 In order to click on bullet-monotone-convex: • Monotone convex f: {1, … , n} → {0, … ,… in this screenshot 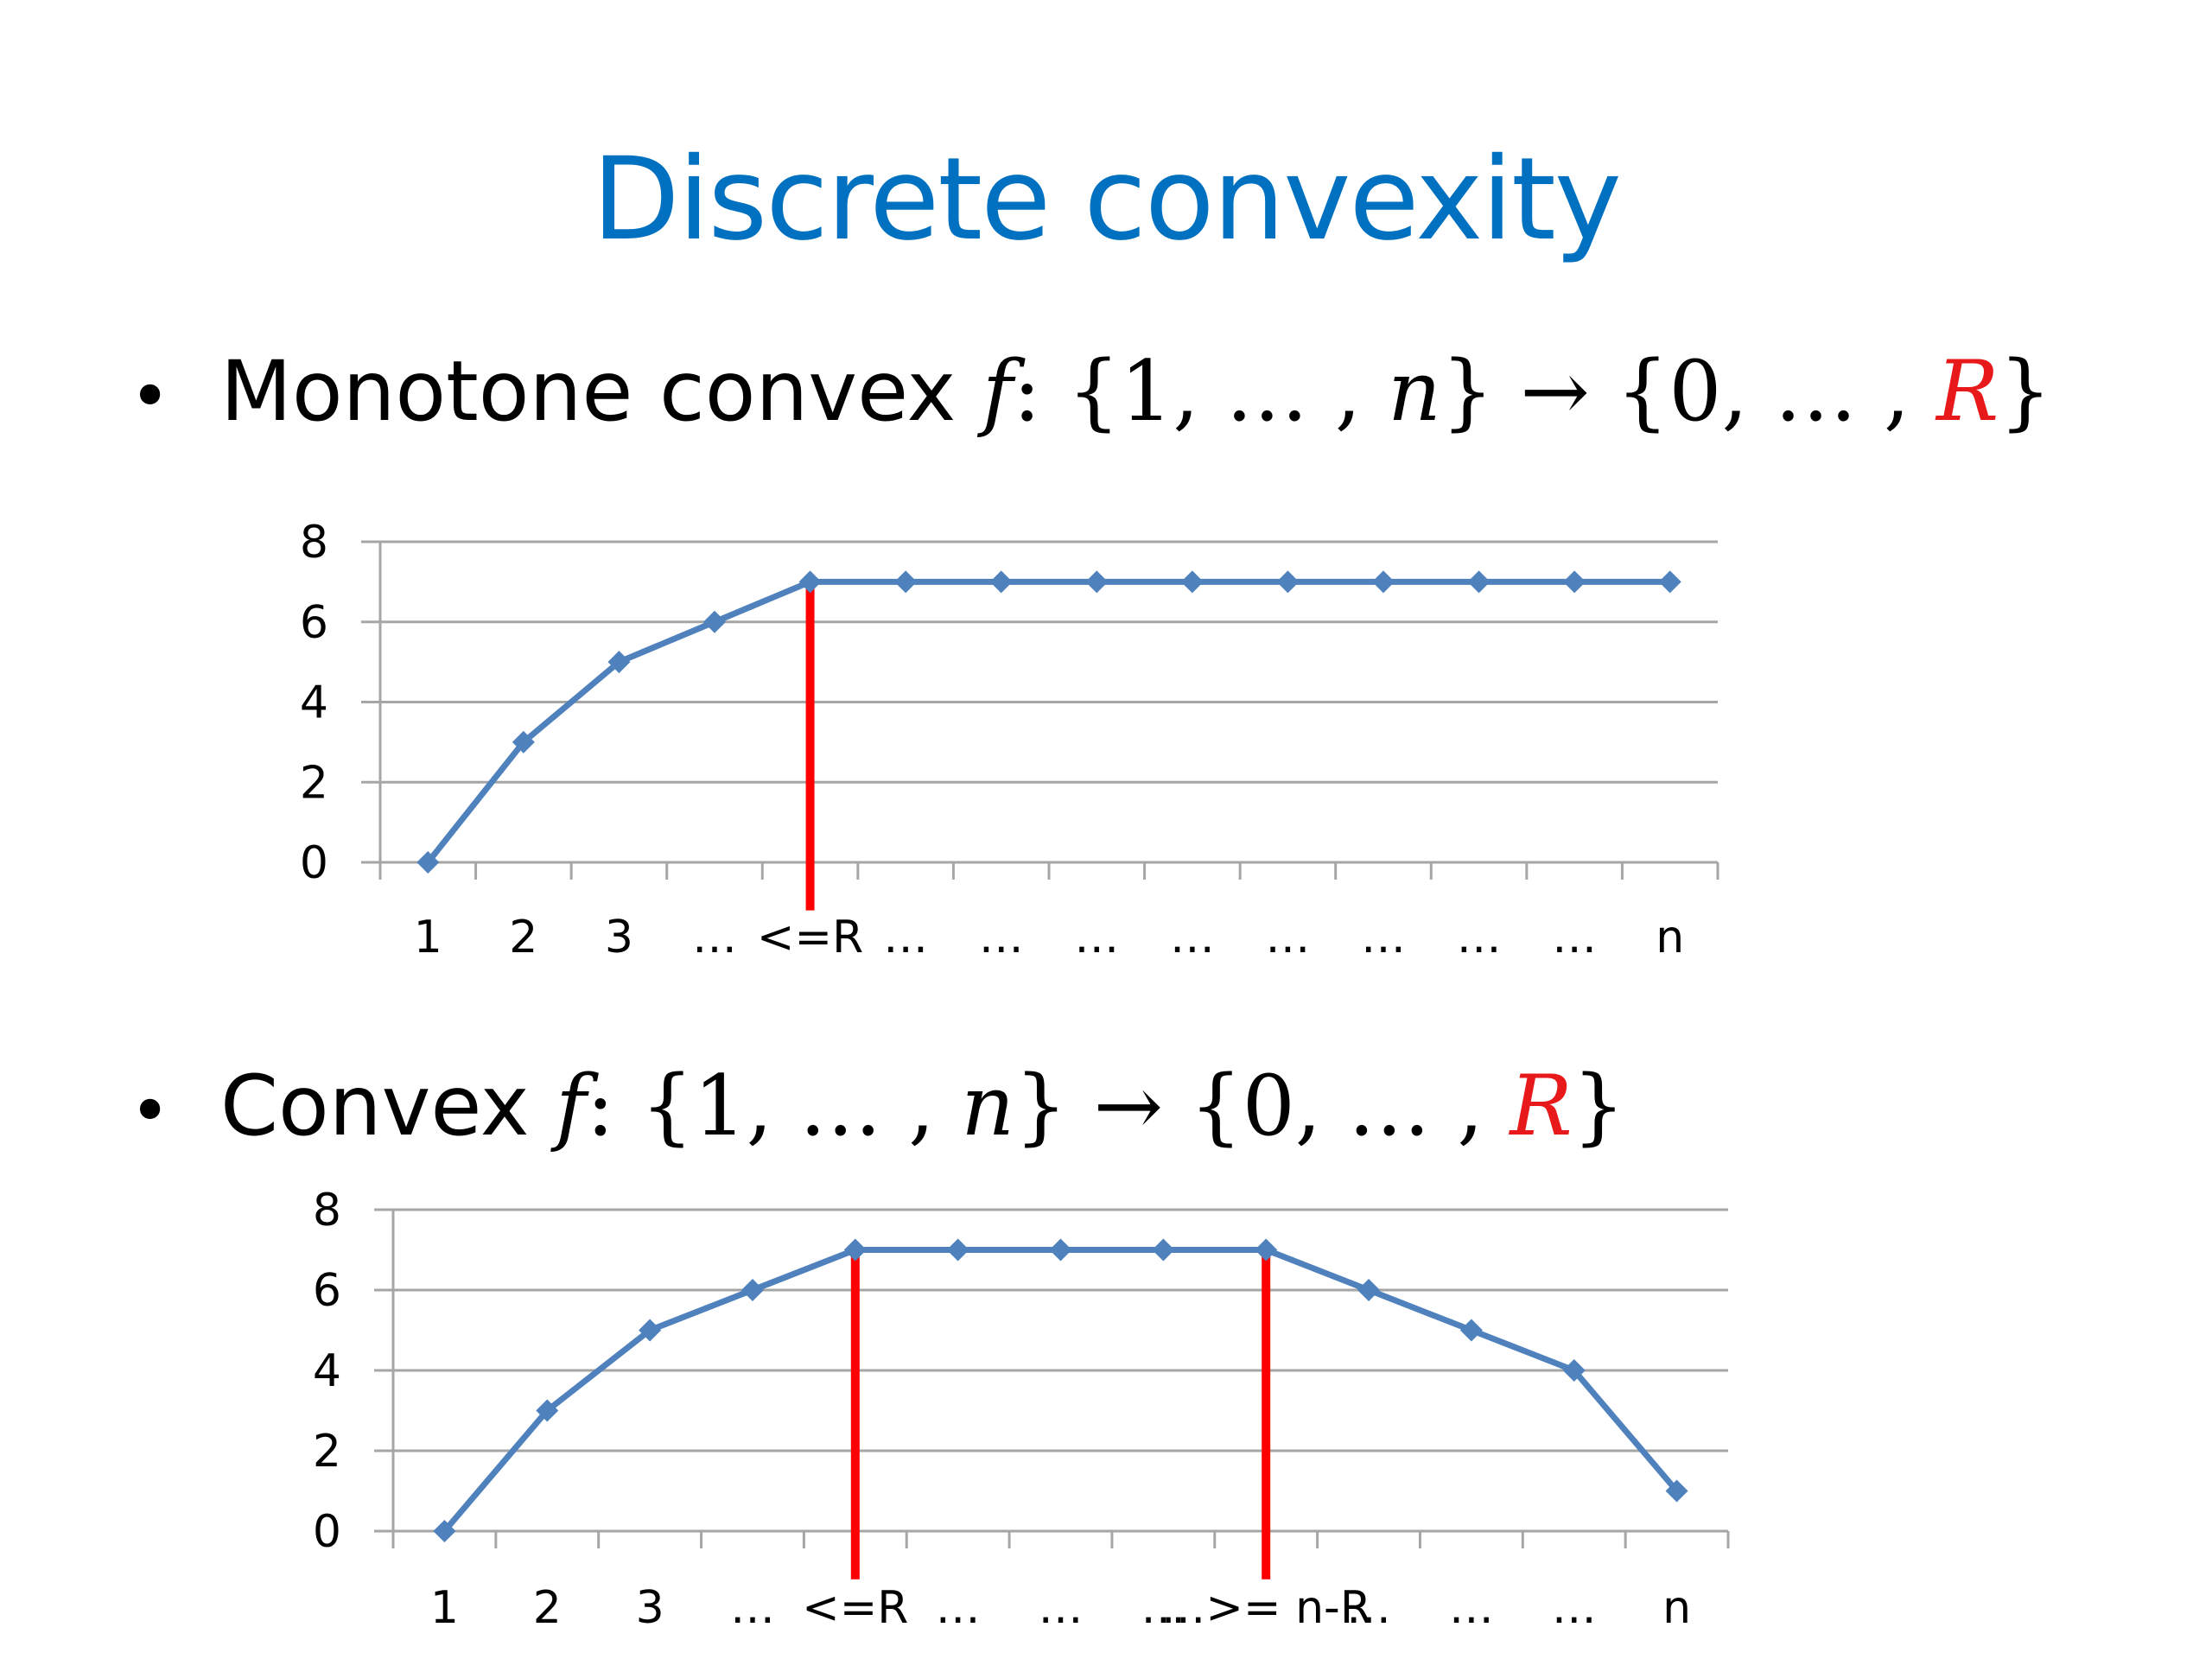, I will do `click(1090, 391)`.